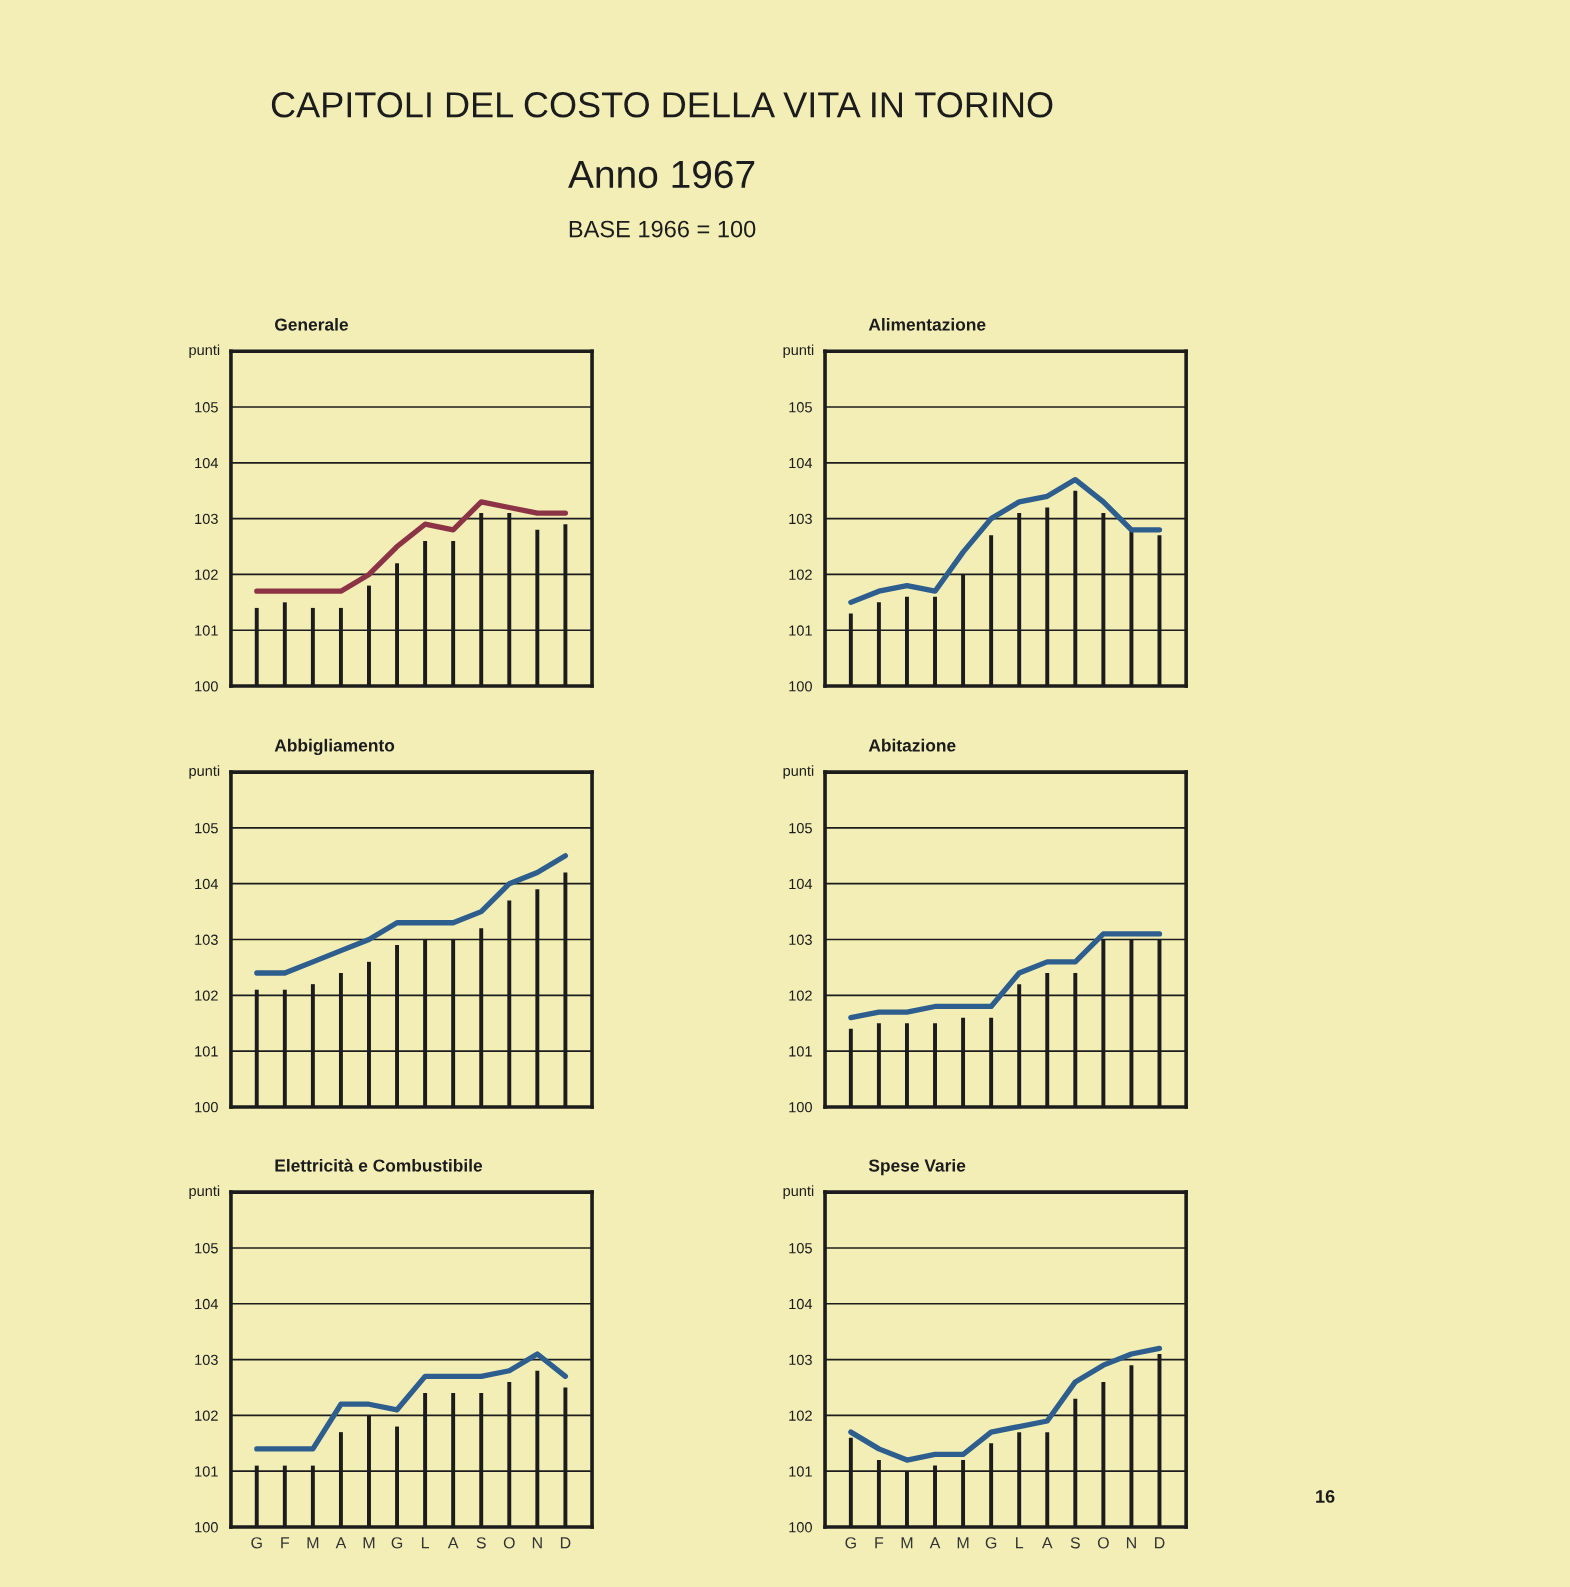 The width and height of the screenshot is (1570, 1587). Describe the element at coordinates (1325, 1496) in the screenshot. I see `text: 16` at that location.